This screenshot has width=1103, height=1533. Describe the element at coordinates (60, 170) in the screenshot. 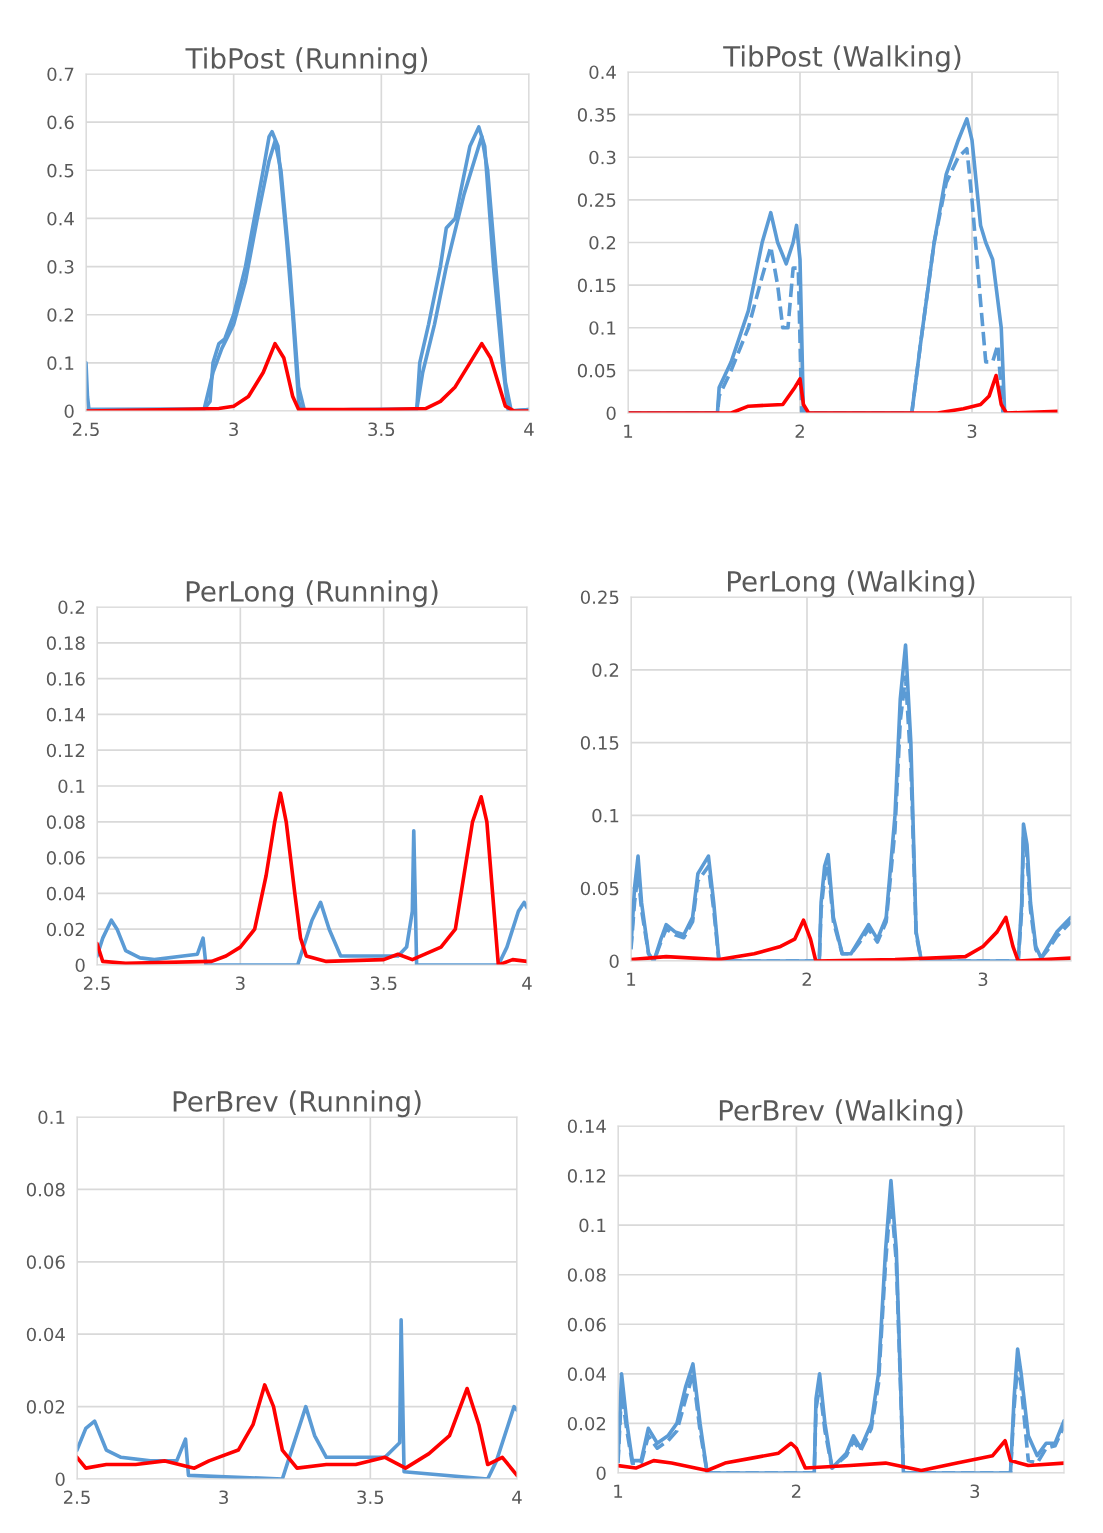

I see `y-tick-label: 0.5` at that location.